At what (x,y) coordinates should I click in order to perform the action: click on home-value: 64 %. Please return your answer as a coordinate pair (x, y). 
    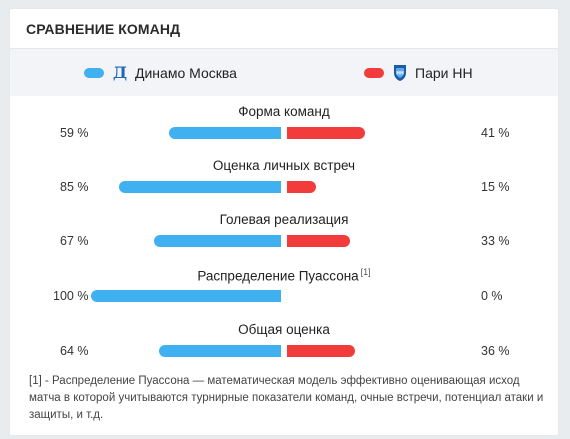
    Looking at the image, I should click on (74, 351).